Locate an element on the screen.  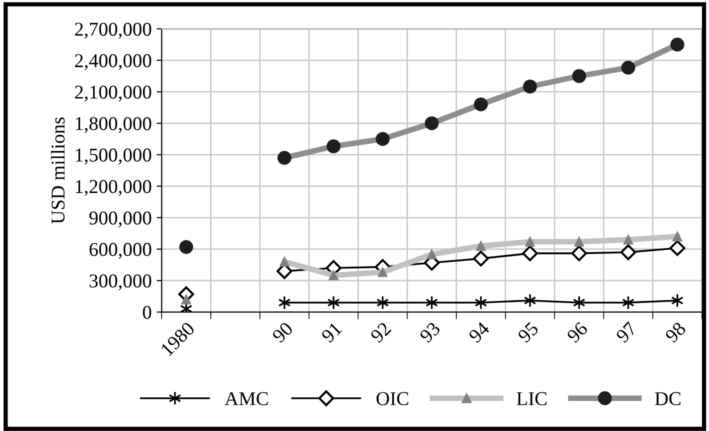
y-tick-label: 1,500,000 is located at coordinates (114, 156).